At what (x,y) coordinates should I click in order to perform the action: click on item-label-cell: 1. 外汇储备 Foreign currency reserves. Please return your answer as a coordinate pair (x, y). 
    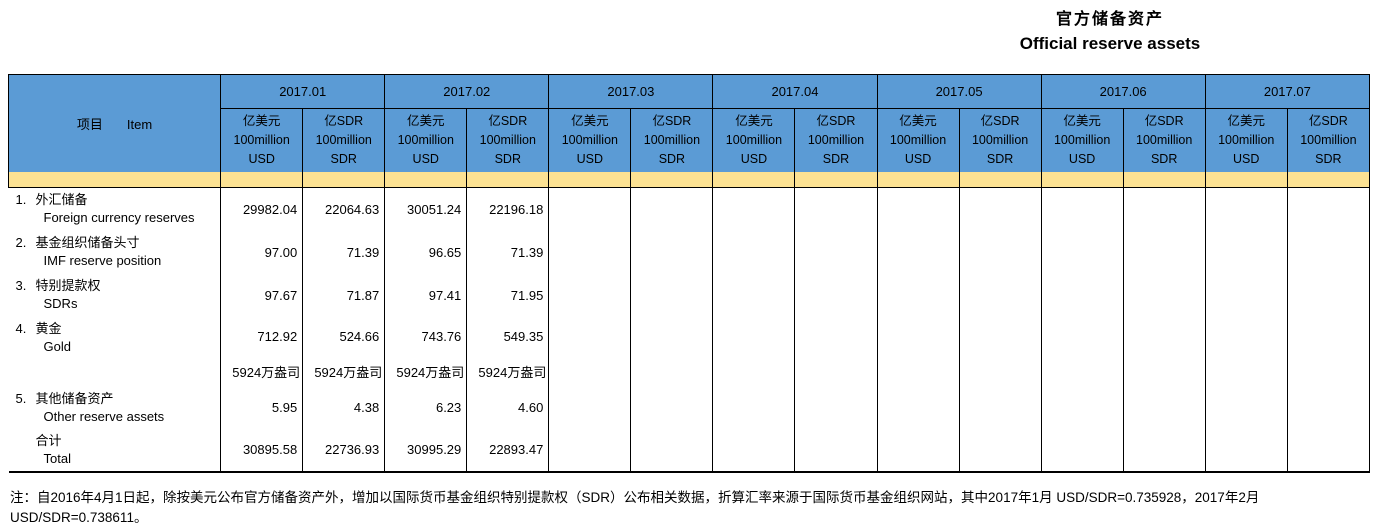
    Looking at the image, I should click on (115, 209).